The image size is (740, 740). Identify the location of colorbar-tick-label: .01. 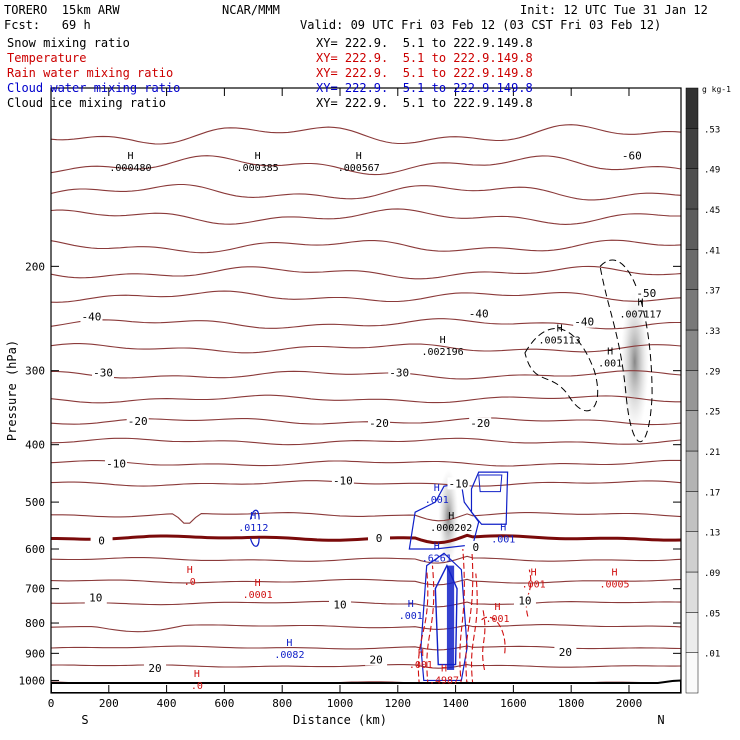
(712, 655).